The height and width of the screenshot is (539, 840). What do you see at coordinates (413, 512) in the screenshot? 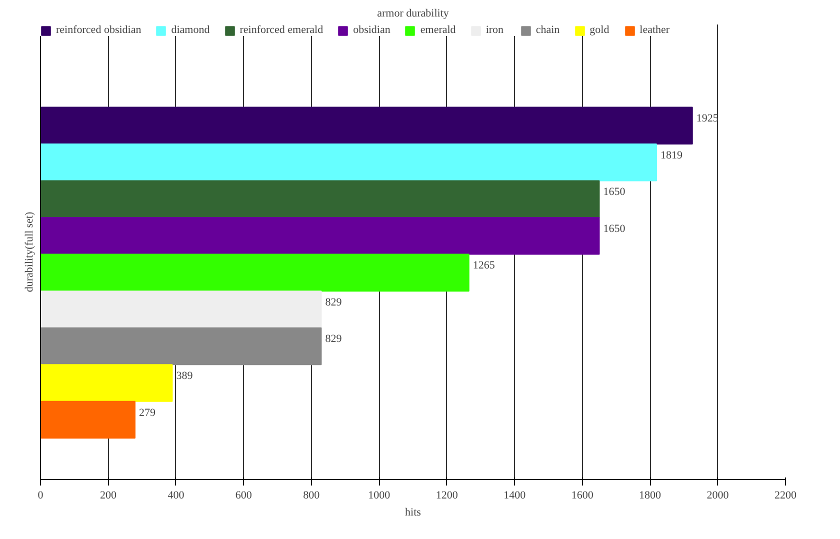
I see `x-axis-title: hits` at bounding box center [413, 512].